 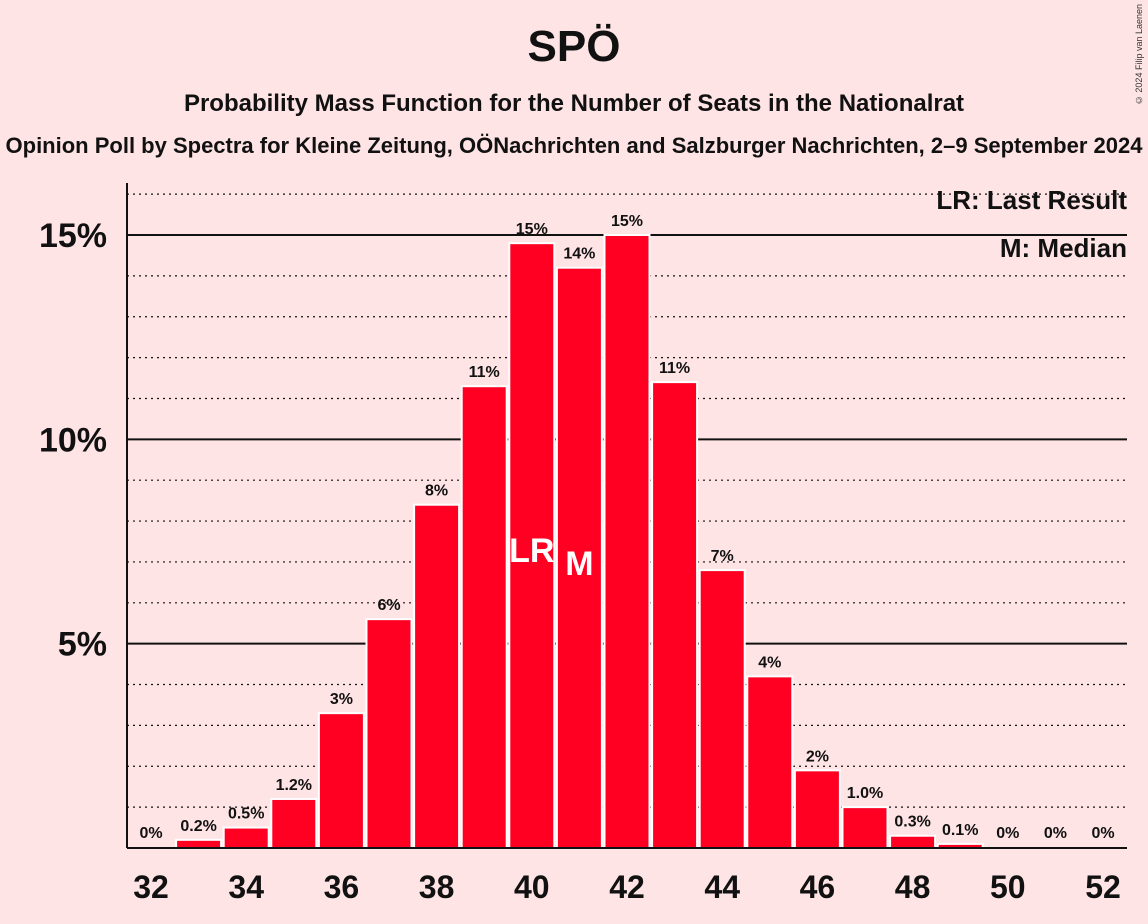 I want to click on legend-median: M: Median, so click(x=1063, y=248).